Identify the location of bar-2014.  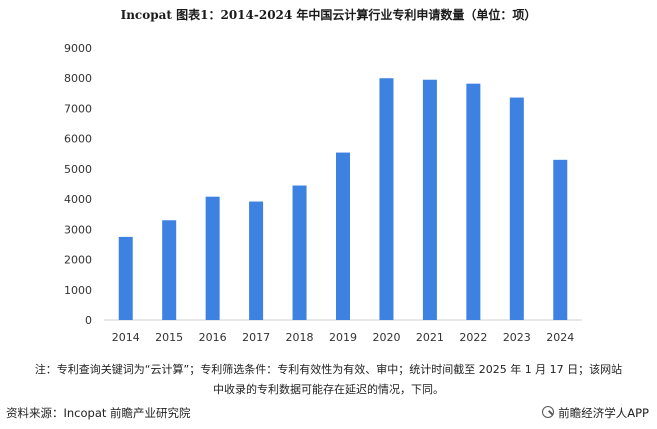
(125, 278).